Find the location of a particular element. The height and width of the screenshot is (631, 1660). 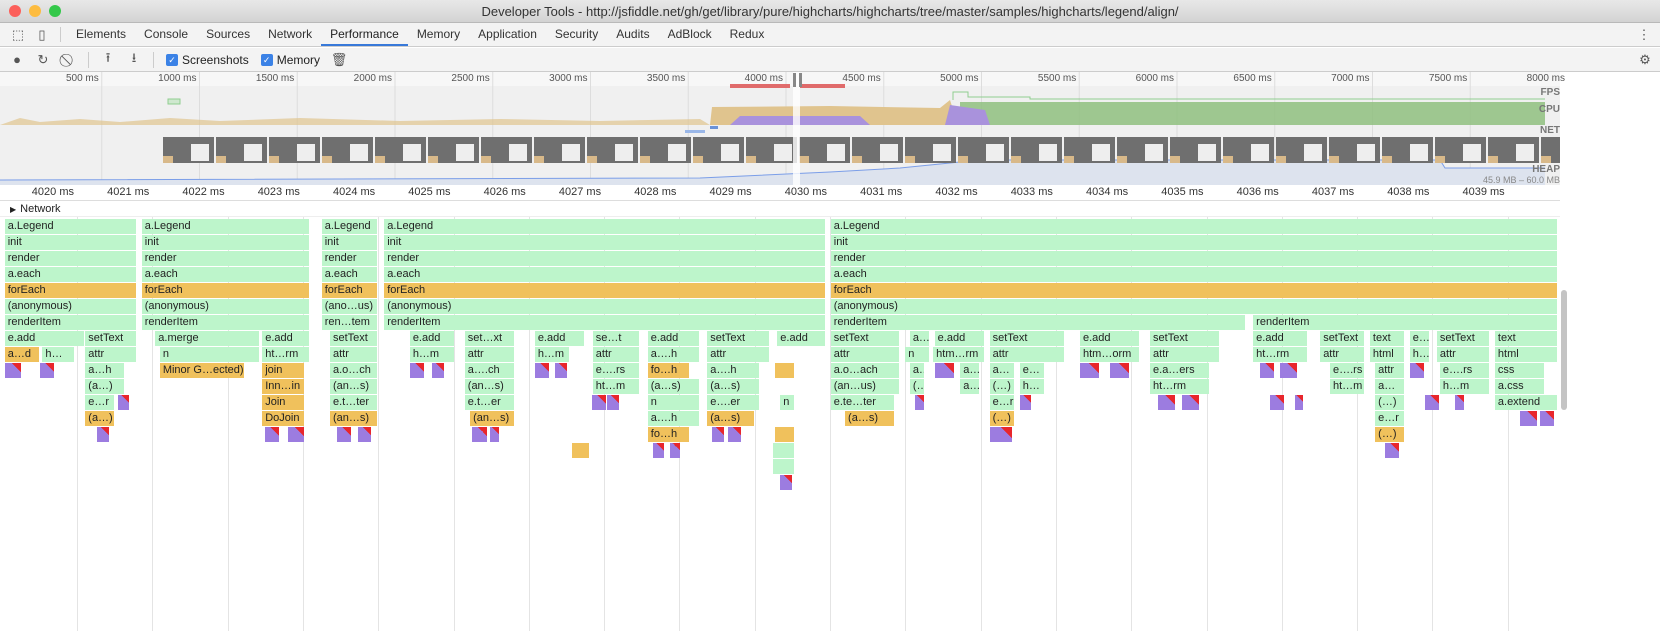

tab-console: Console is located at coordinates (166, 34).